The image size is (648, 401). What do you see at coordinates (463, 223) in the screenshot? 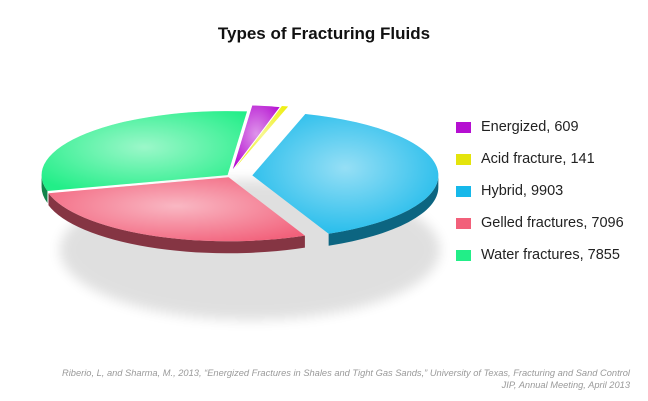
I see `legend-swatch-gelled-fractures` at bounding box center [463, 223].